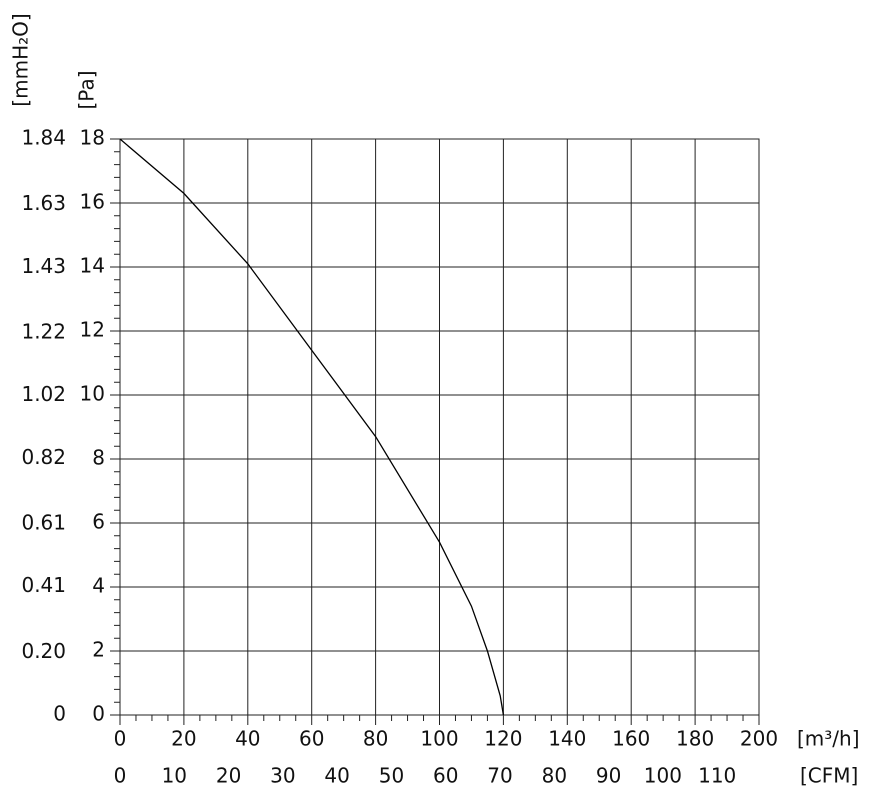  Describe the element at coordinates (98, 714) in the screenshot. I see `y-tick-label: 0` at that location.